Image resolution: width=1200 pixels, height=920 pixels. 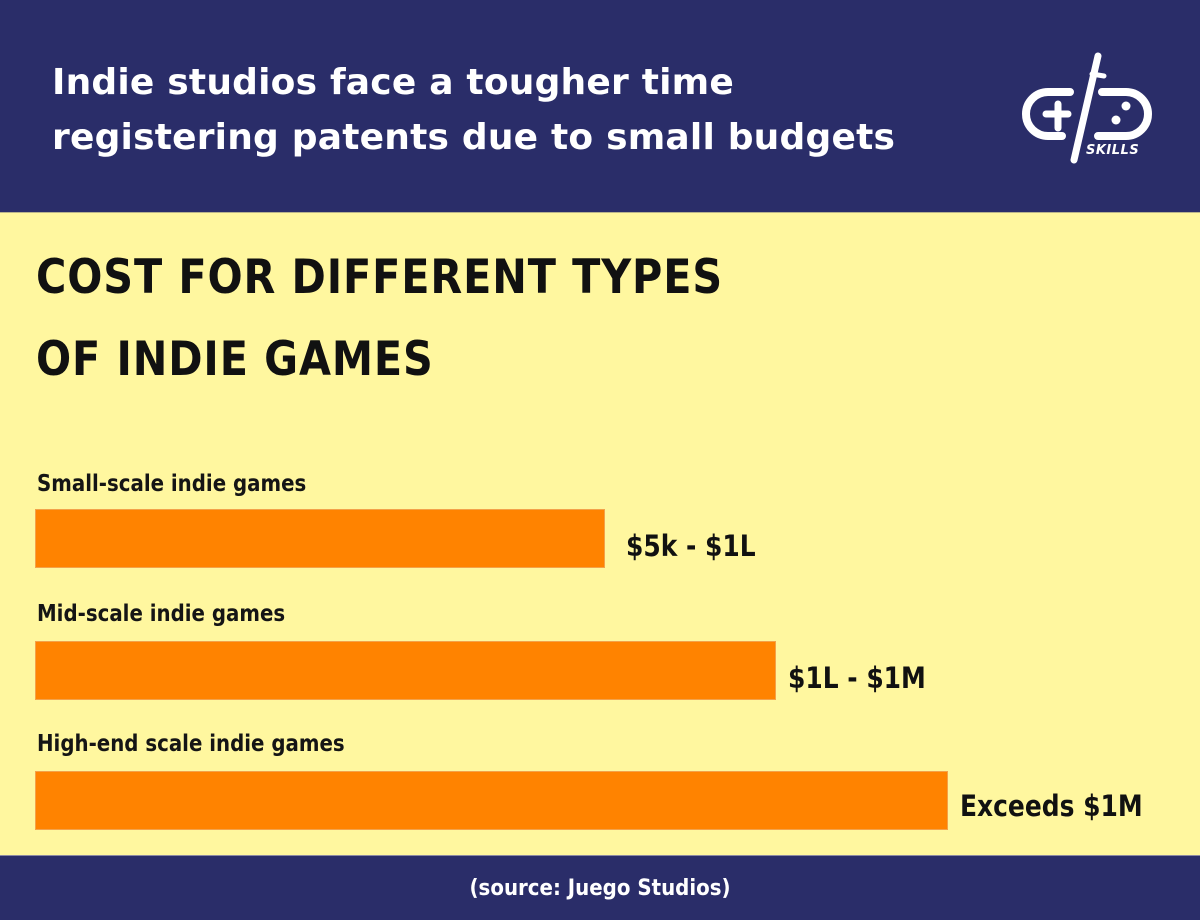 I want to click on headline-line-1: Indie studios face a tougher time, so click(x=393, y=82).